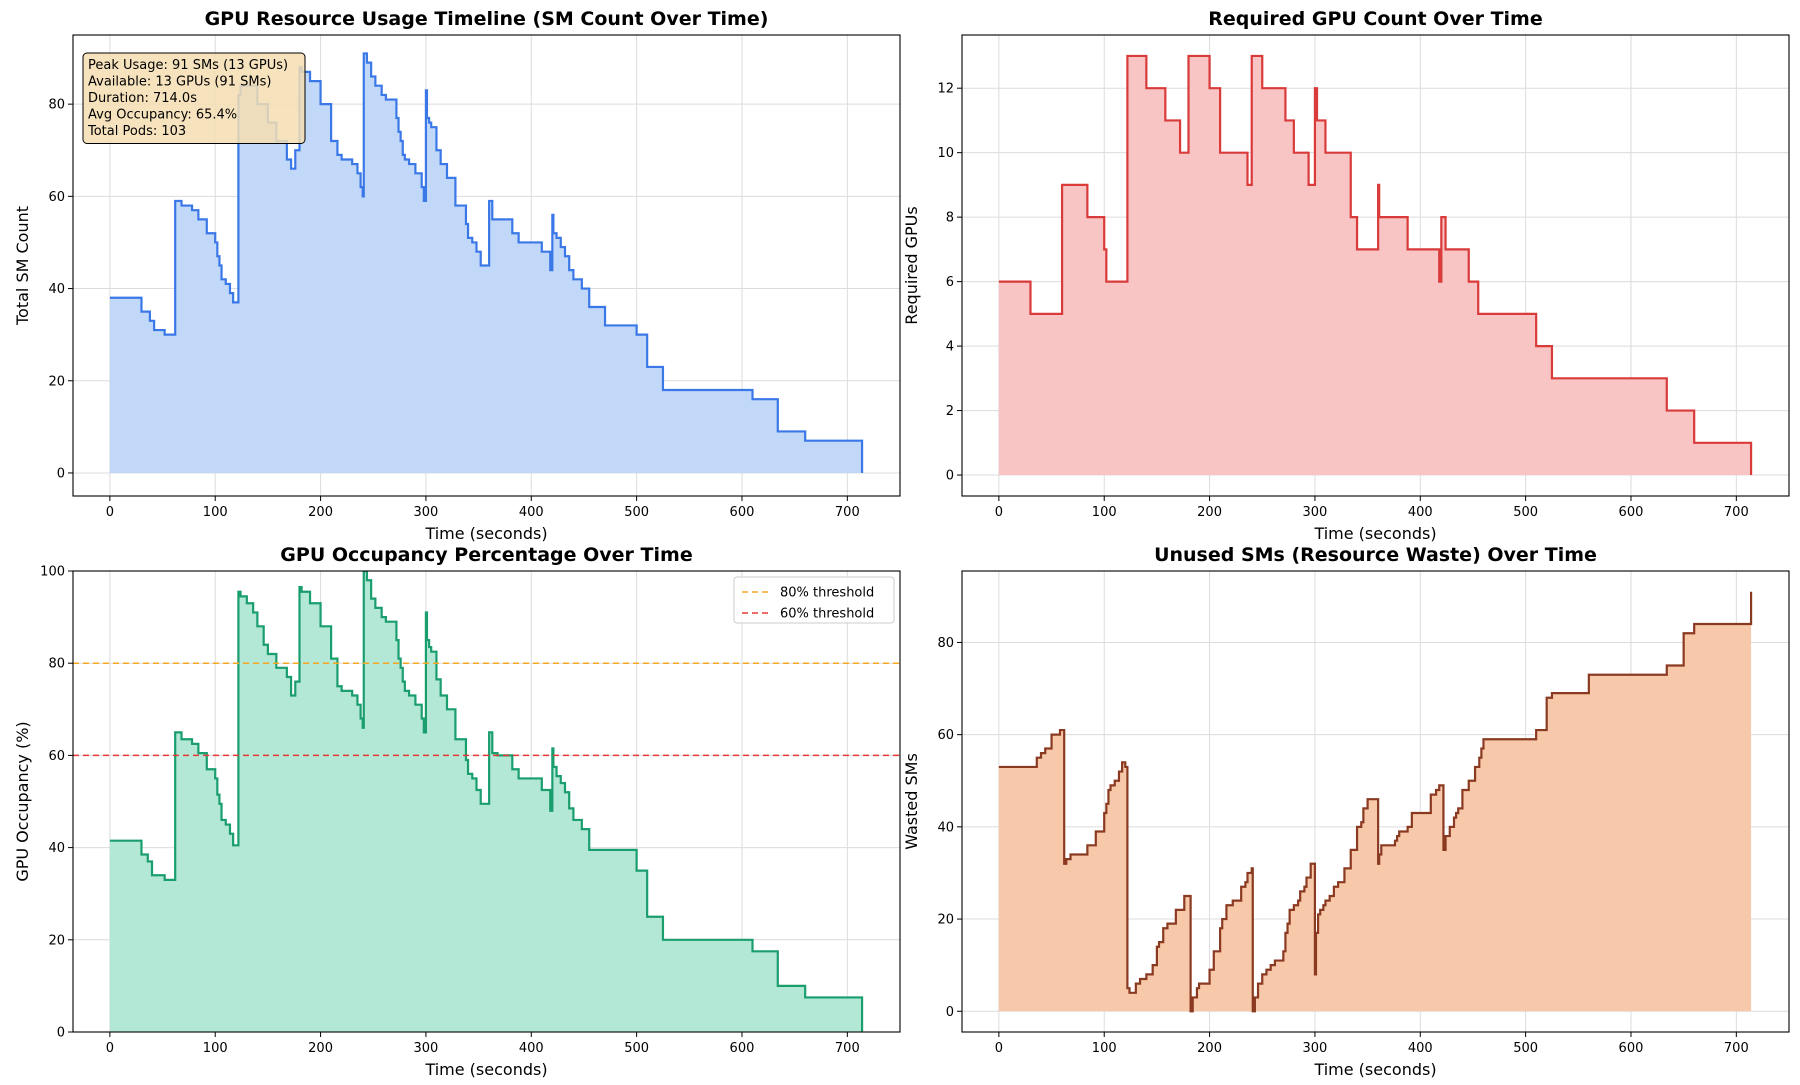 The height and width of the screenshot is (1085, 1800). I want to click on chart-title: GPU Occupancy Percentage Over Time, so click(486, 555).